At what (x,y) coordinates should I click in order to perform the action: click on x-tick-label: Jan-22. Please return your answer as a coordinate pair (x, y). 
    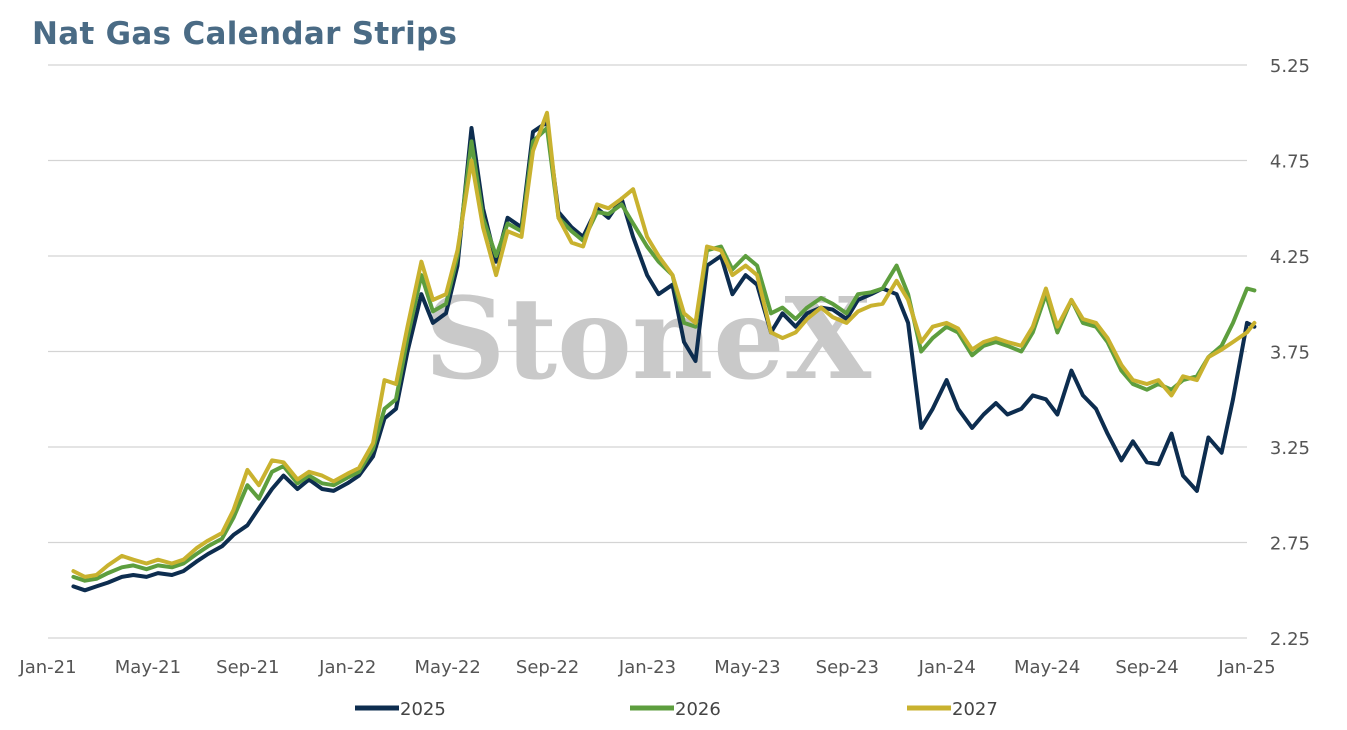
    Looking at the image, I should click on (347, 667).